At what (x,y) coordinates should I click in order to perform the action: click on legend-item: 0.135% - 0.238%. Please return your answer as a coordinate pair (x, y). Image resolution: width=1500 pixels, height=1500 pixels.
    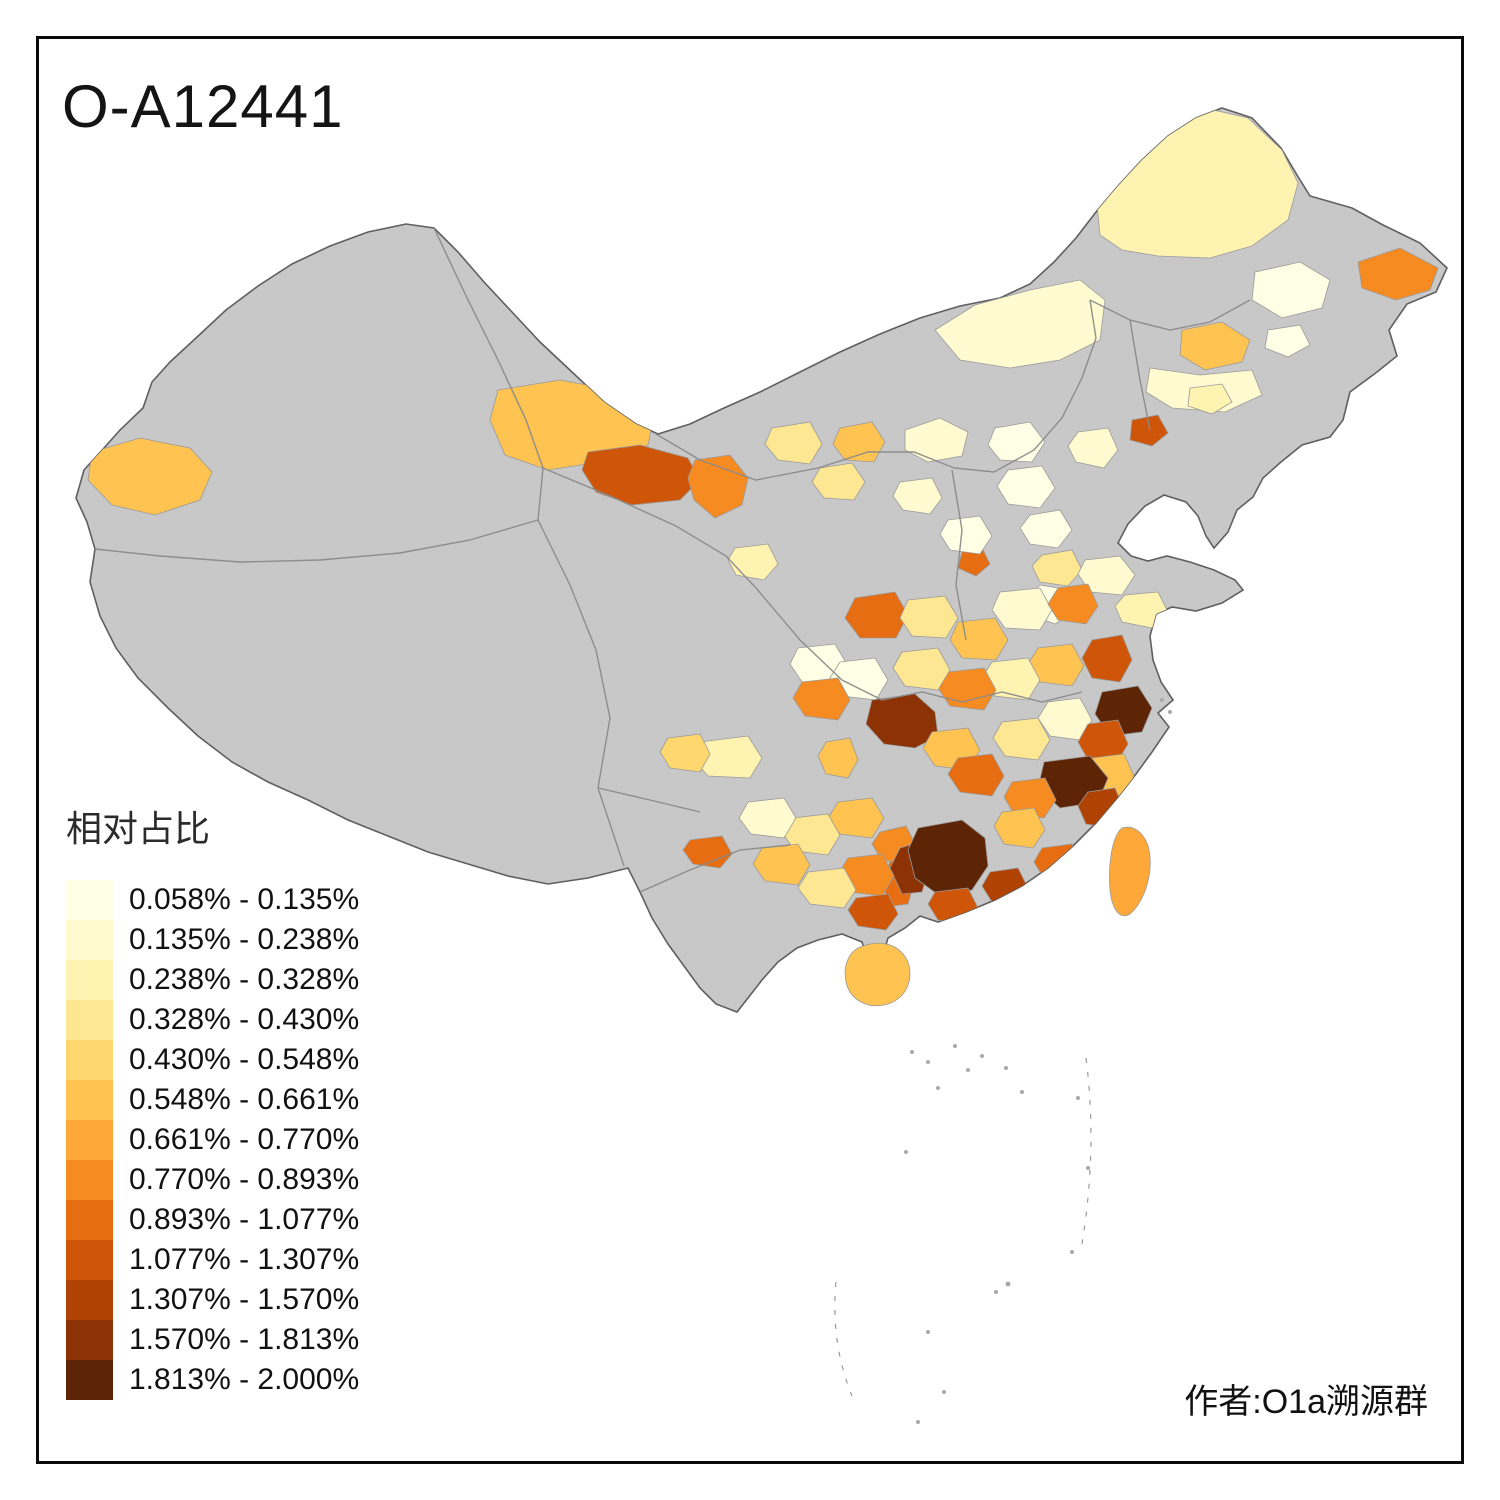
    Looking at the image, I should click on (212, 940).